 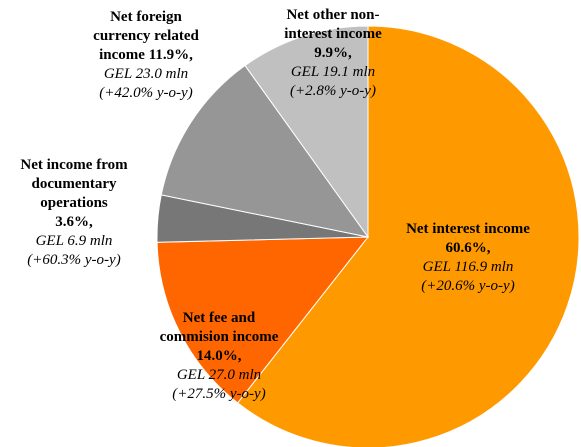 I want to click on change-label: (+20.6% y-o-y), so click(x=468, y=286).